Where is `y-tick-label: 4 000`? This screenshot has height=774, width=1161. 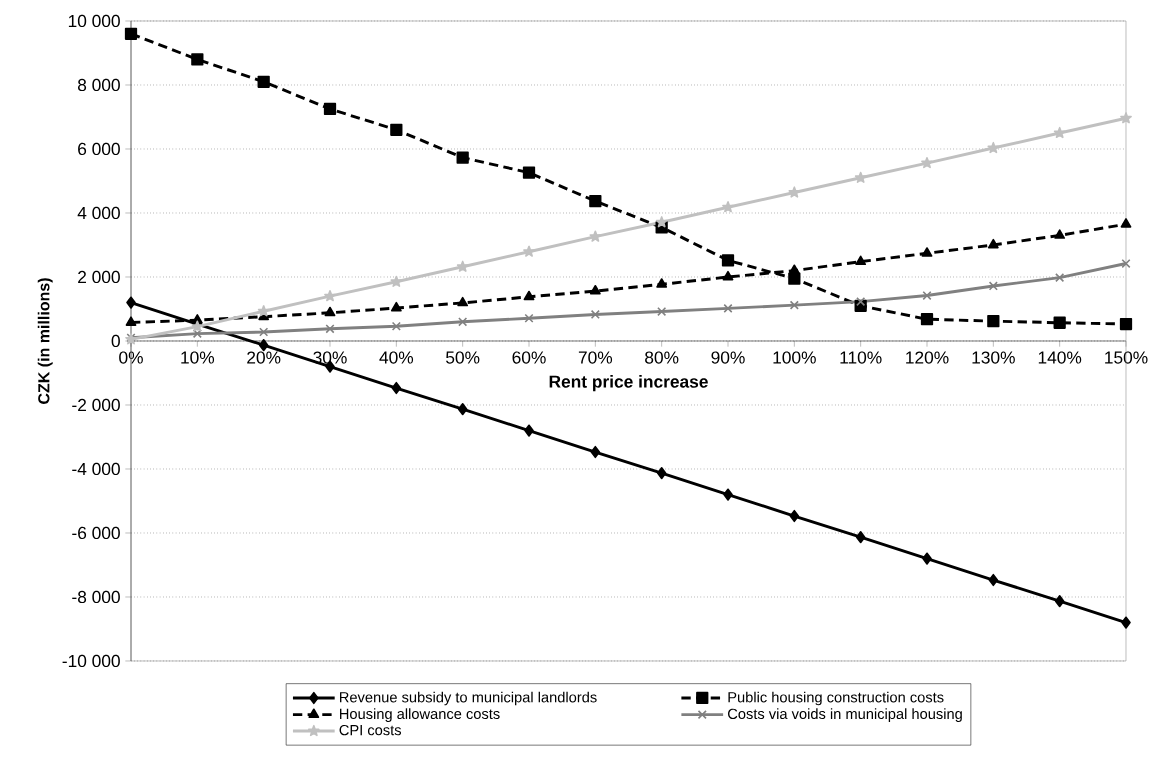 y-tick-label: 4 000 is located at coordinates (98, 213).